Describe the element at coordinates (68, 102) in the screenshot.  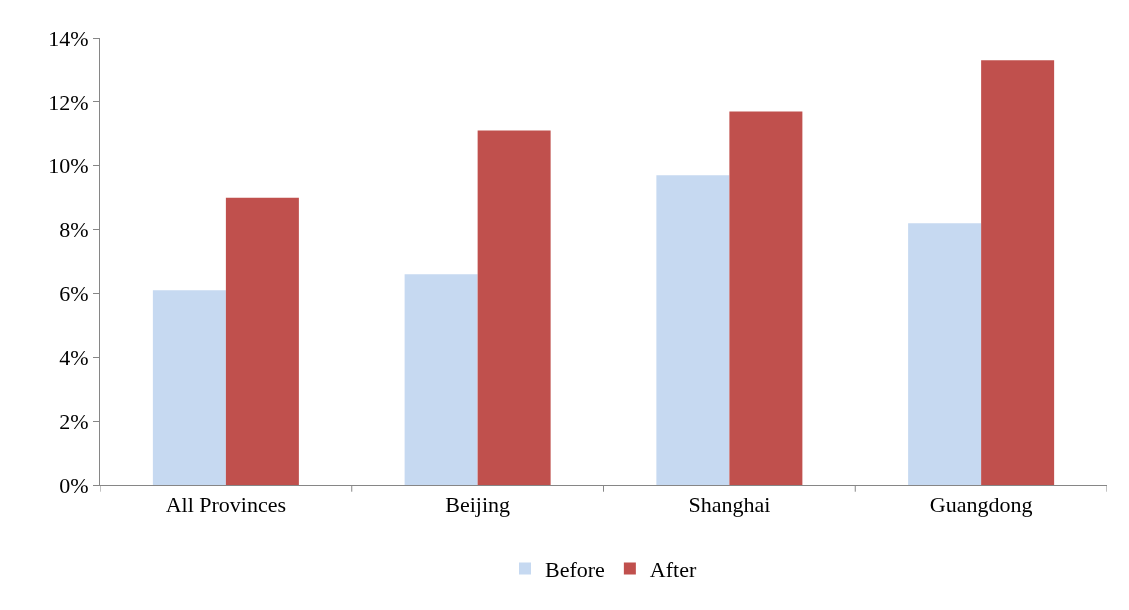
I see `y-tick-label: 12%` at that location.